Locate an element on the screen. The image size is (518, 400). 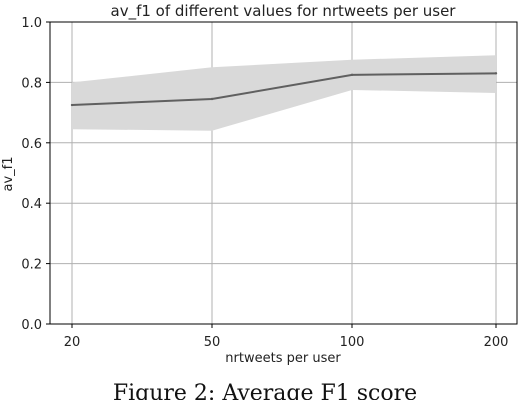
y-tick-label: 0.2 is located at coordinates (31, 265).